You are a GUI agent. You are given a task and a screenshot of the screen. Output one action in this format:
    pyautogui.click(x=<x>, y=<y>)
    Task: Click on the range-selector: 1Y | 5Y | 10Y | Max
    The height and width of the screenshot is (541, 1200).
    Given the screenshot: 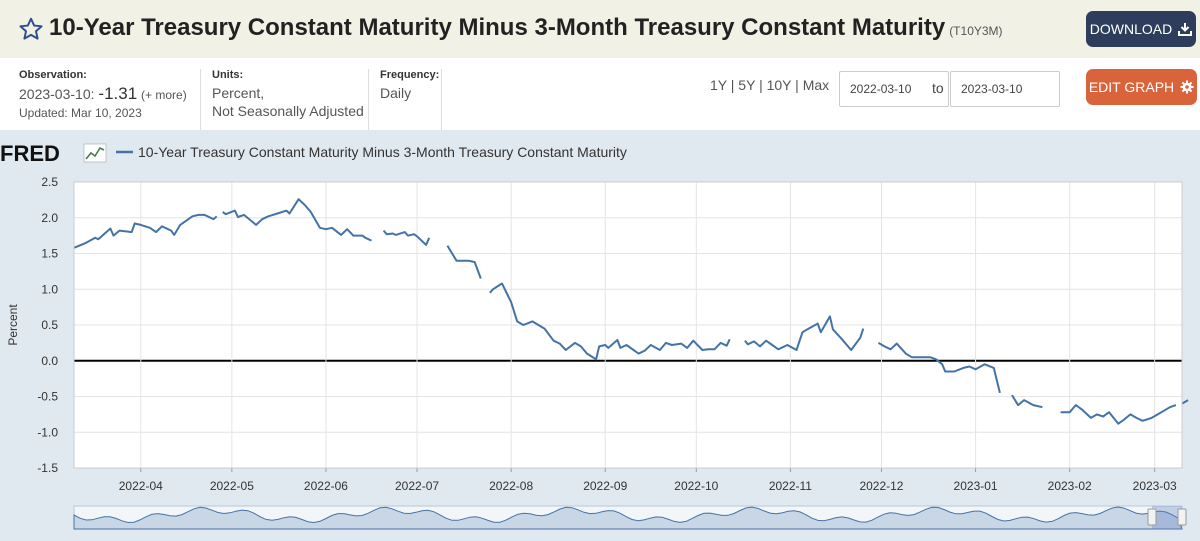 What is the action you would take?
    pyautogui.click(x=770, y=85)
    